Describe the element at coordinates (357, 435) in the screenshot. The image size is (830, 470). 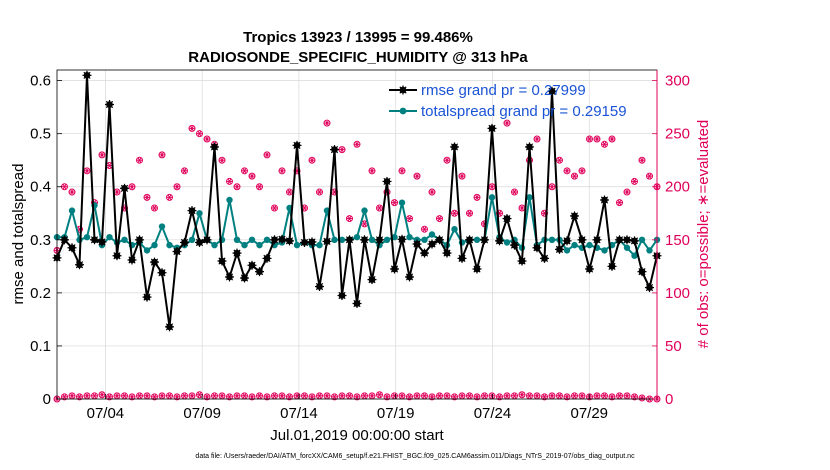
I see `x-axis-label: Jul.01,2019 00:00:00 start` at that location.